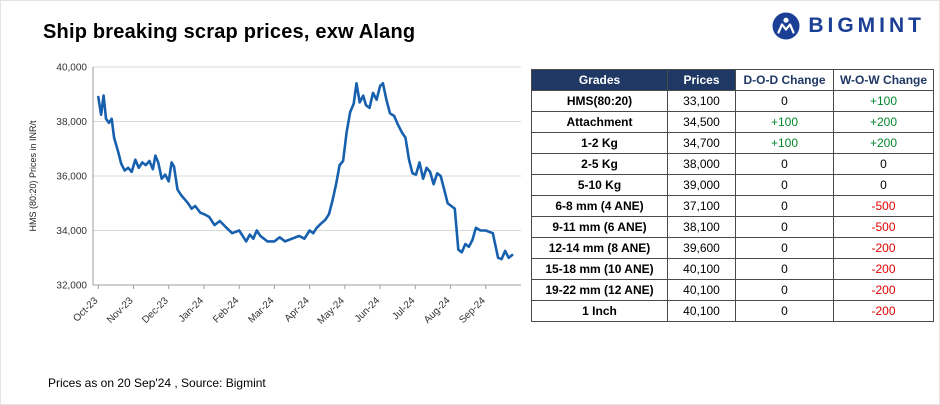 This screenshot has height=405, width=940. What do you see at coordinates (701, 206) in the screenshot?
I see `price-cell: 37,100` at bounding box center [701, 206].